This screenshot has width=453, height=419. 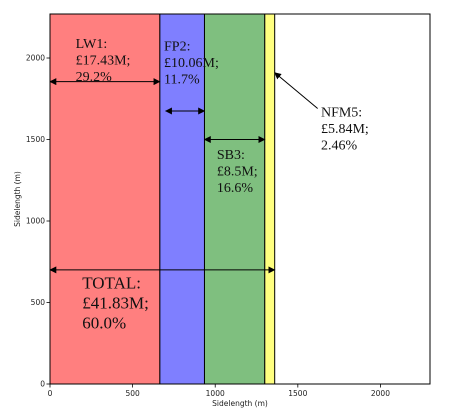 What do you see at coordinates (50, 393) in the screenshot?
I see `x-tick-label: 0` at bounding box center [50, 393].